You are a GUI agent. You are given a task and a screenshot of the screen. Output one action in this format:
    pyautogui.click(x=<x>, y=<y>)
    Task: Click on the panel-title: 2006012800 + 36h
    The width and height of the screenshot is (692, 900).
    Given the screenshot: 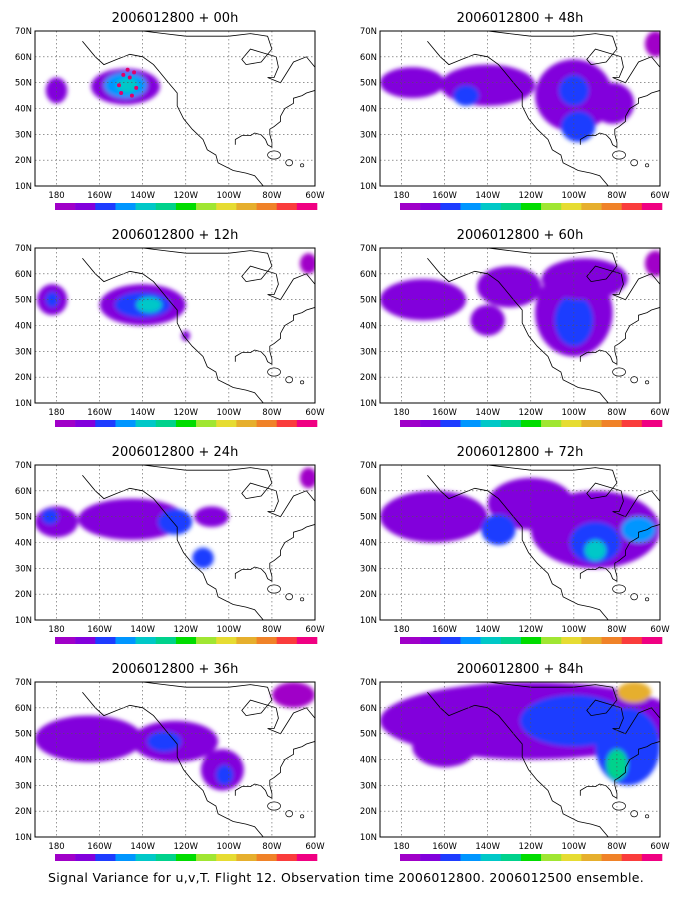 What is the action you would take?
    pyautogui.click(x=175, y=669)
    